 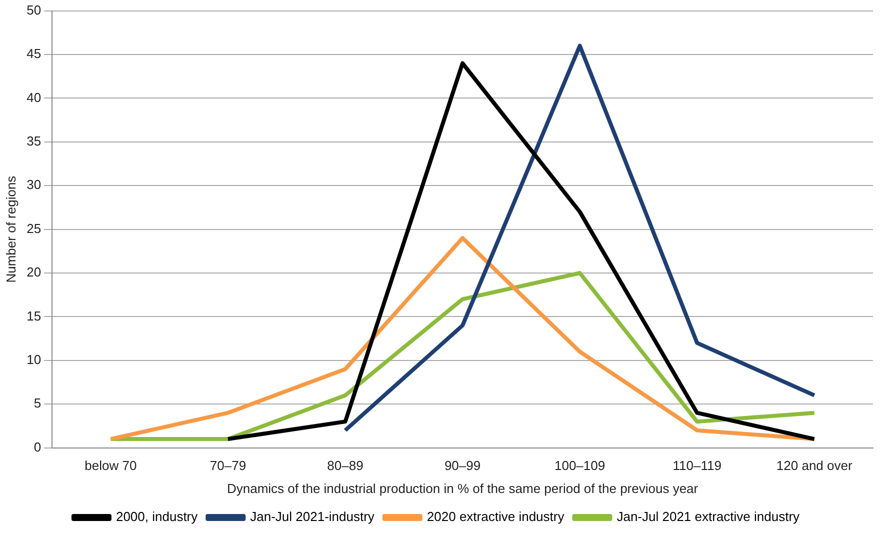 I want to click on x-tick-label: 90–99, so click(x=462, y=466).